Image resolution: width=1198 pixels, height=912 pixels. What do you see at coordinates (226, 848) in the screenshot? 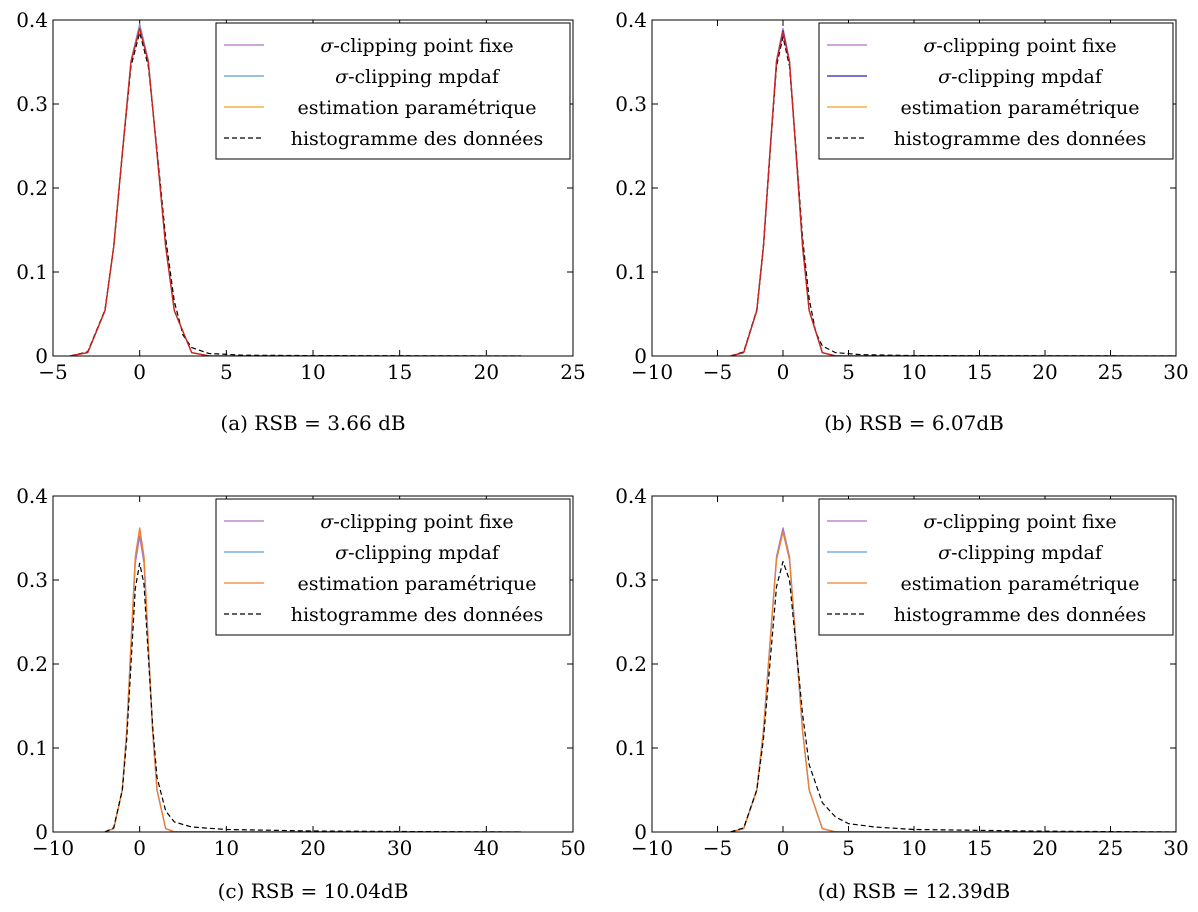
I see `x-tick-label: 10` at bounding box center [226, 848].